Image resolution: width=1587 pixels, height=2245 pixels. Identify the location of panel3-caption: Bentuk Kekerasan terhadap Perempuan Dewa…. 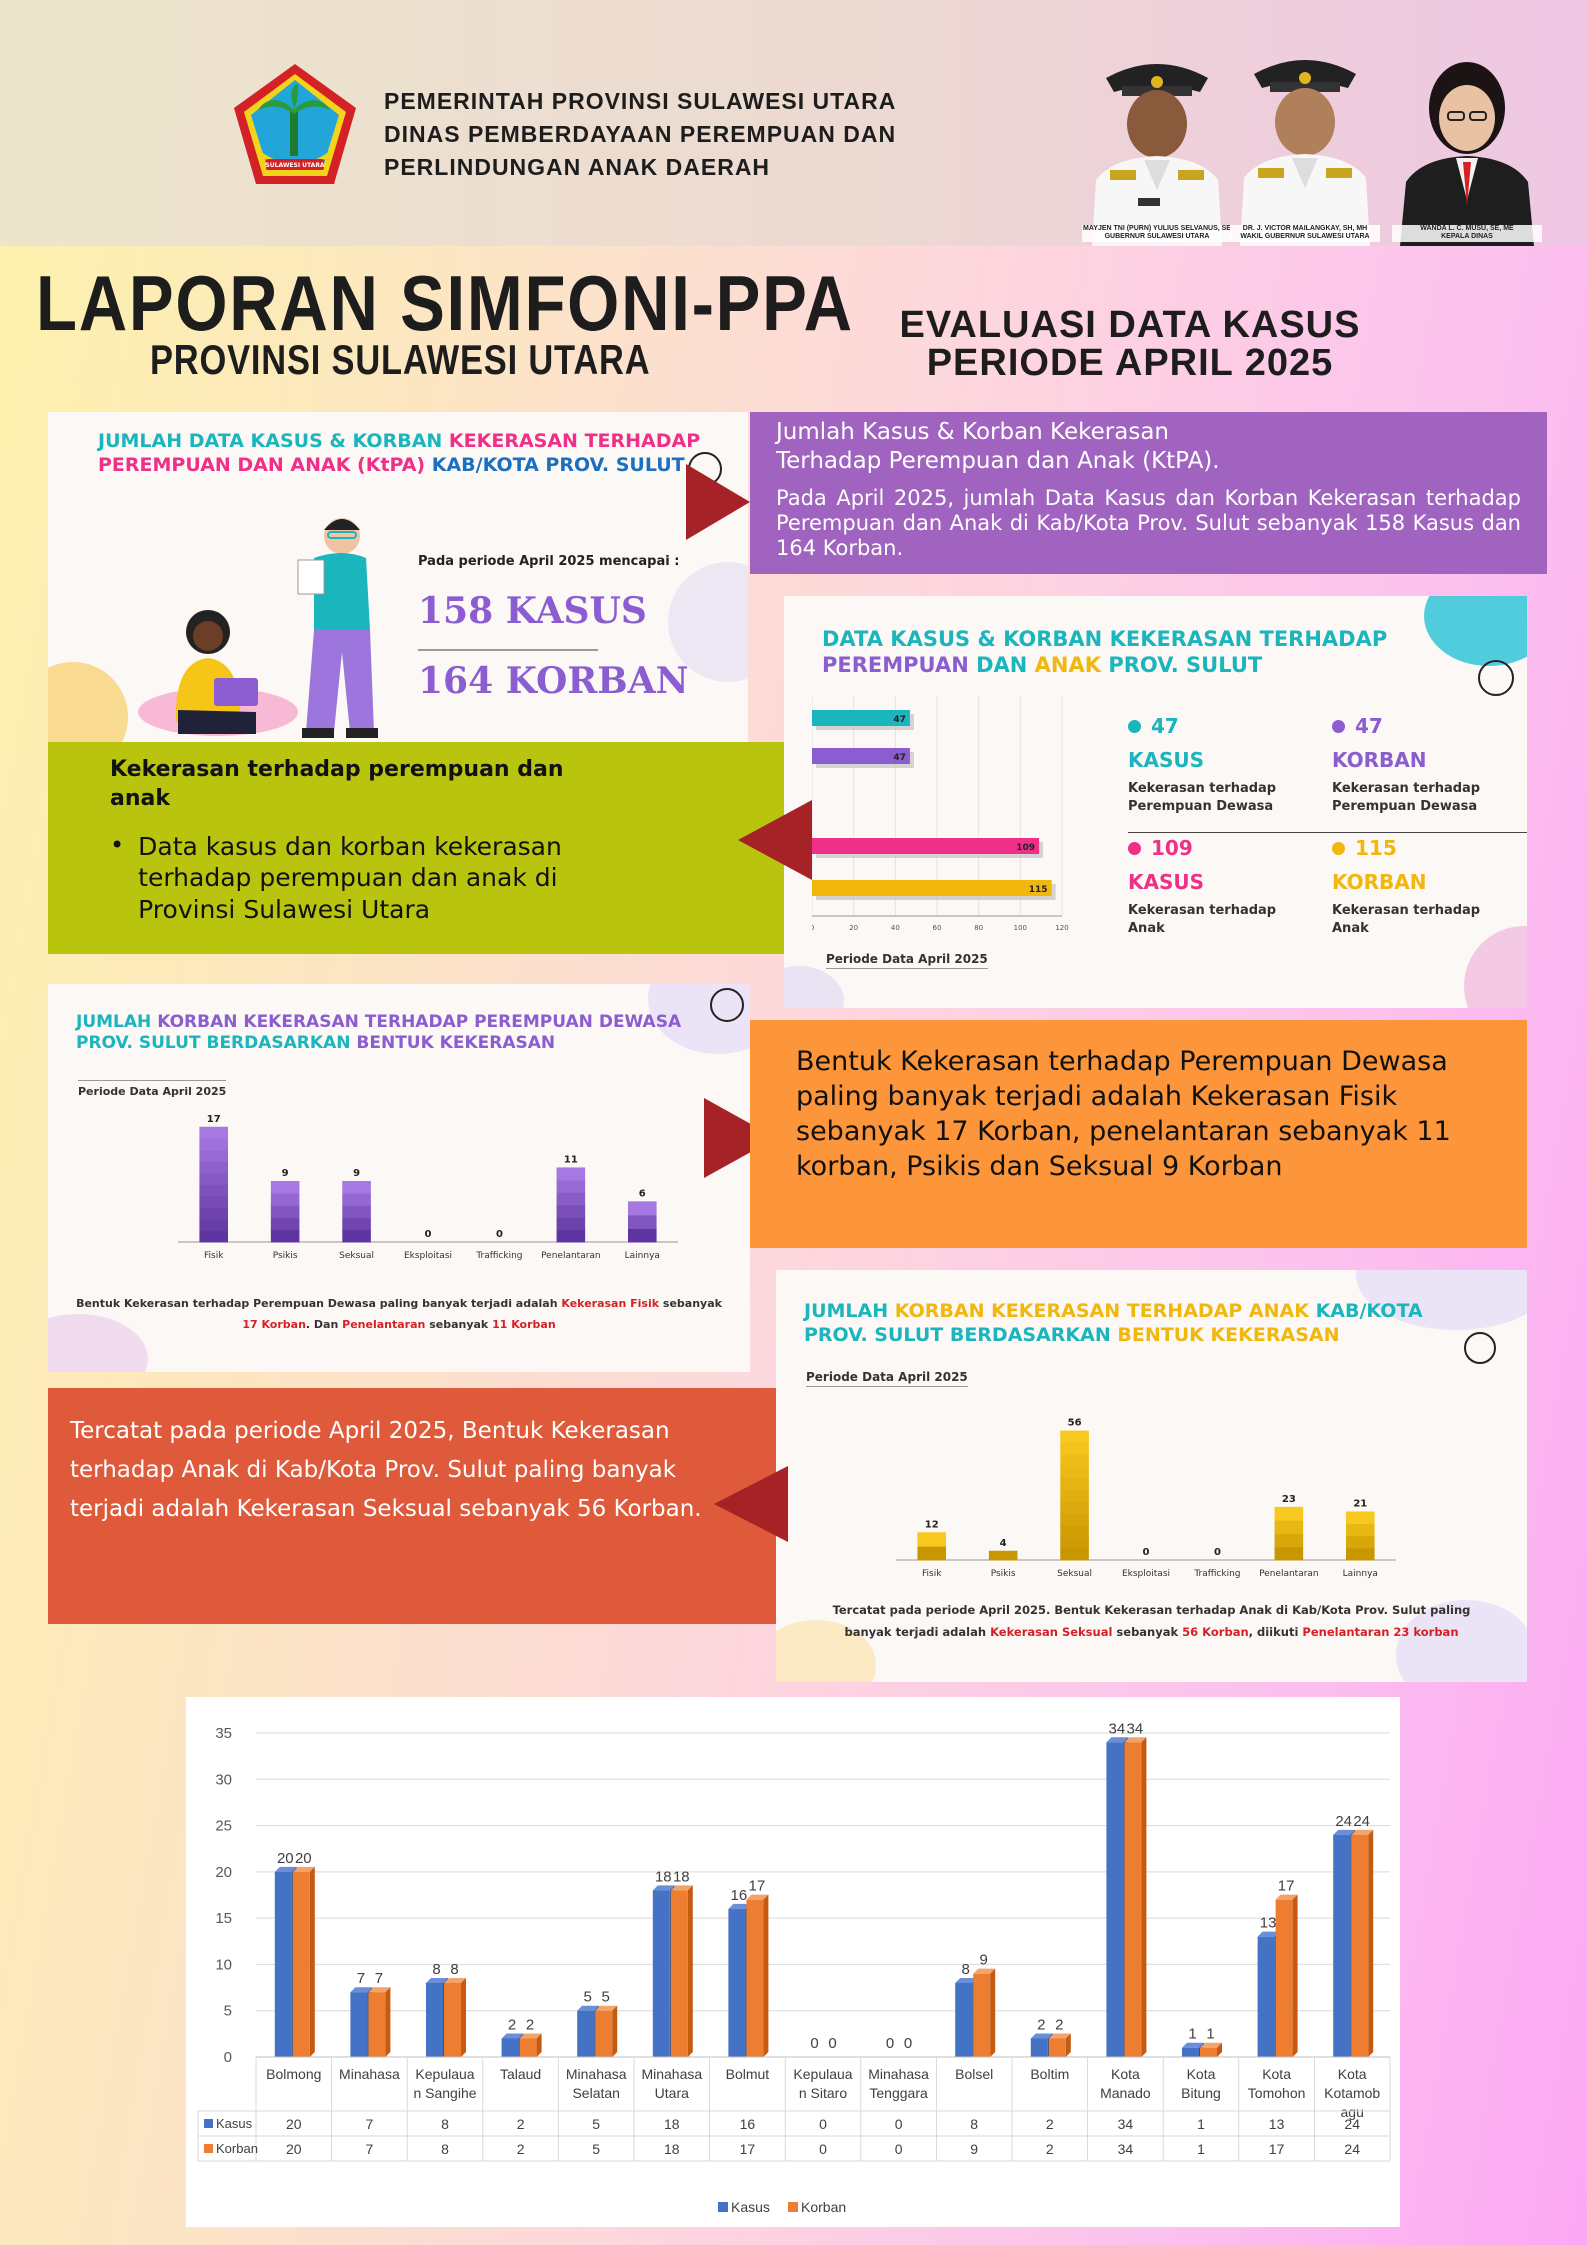
(399, 1314).